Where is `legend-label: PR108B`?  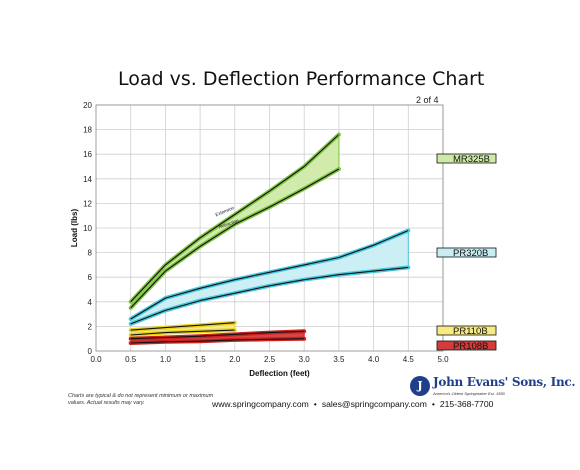
legend-label: PR108B is located at coordinates (470, 346).